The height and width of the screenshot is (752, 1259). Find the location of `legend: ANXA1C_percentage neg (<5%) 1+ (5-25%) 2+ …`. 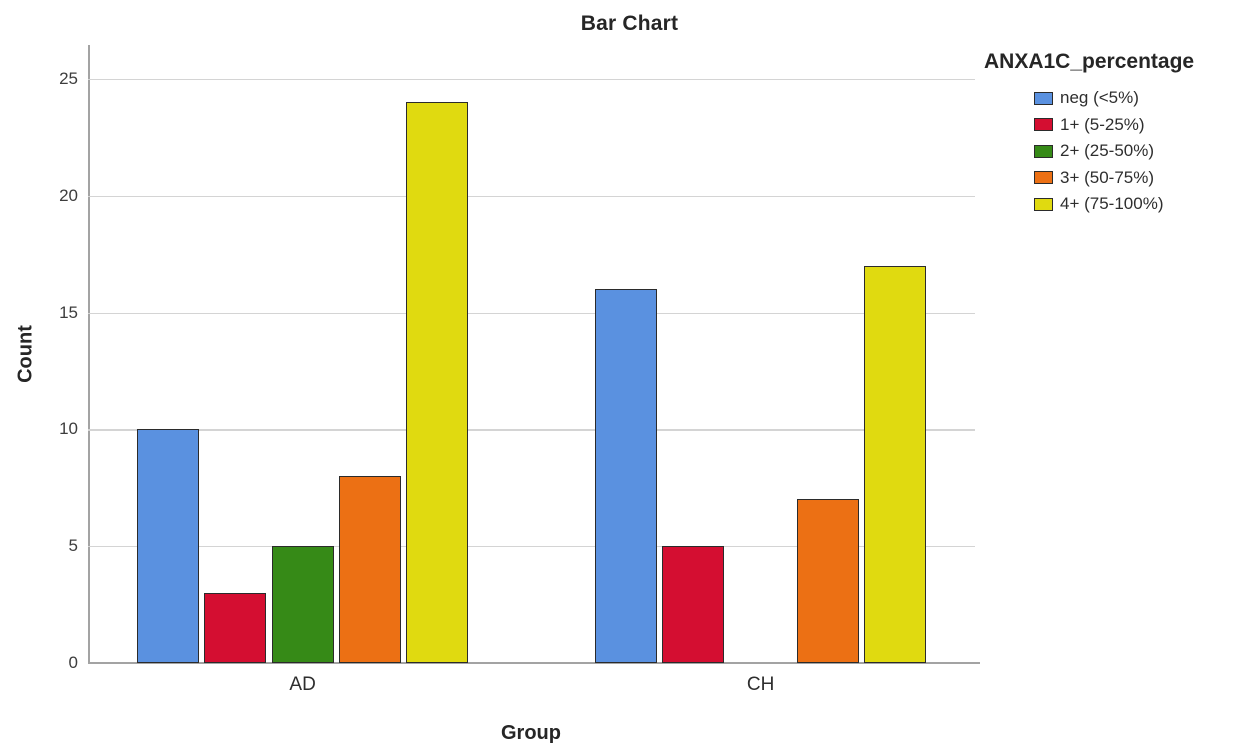

legend: ANXA1C_percentage neg (<5%) 1+ (5-25%) 2+ … is located at coordinates (1120, 134).